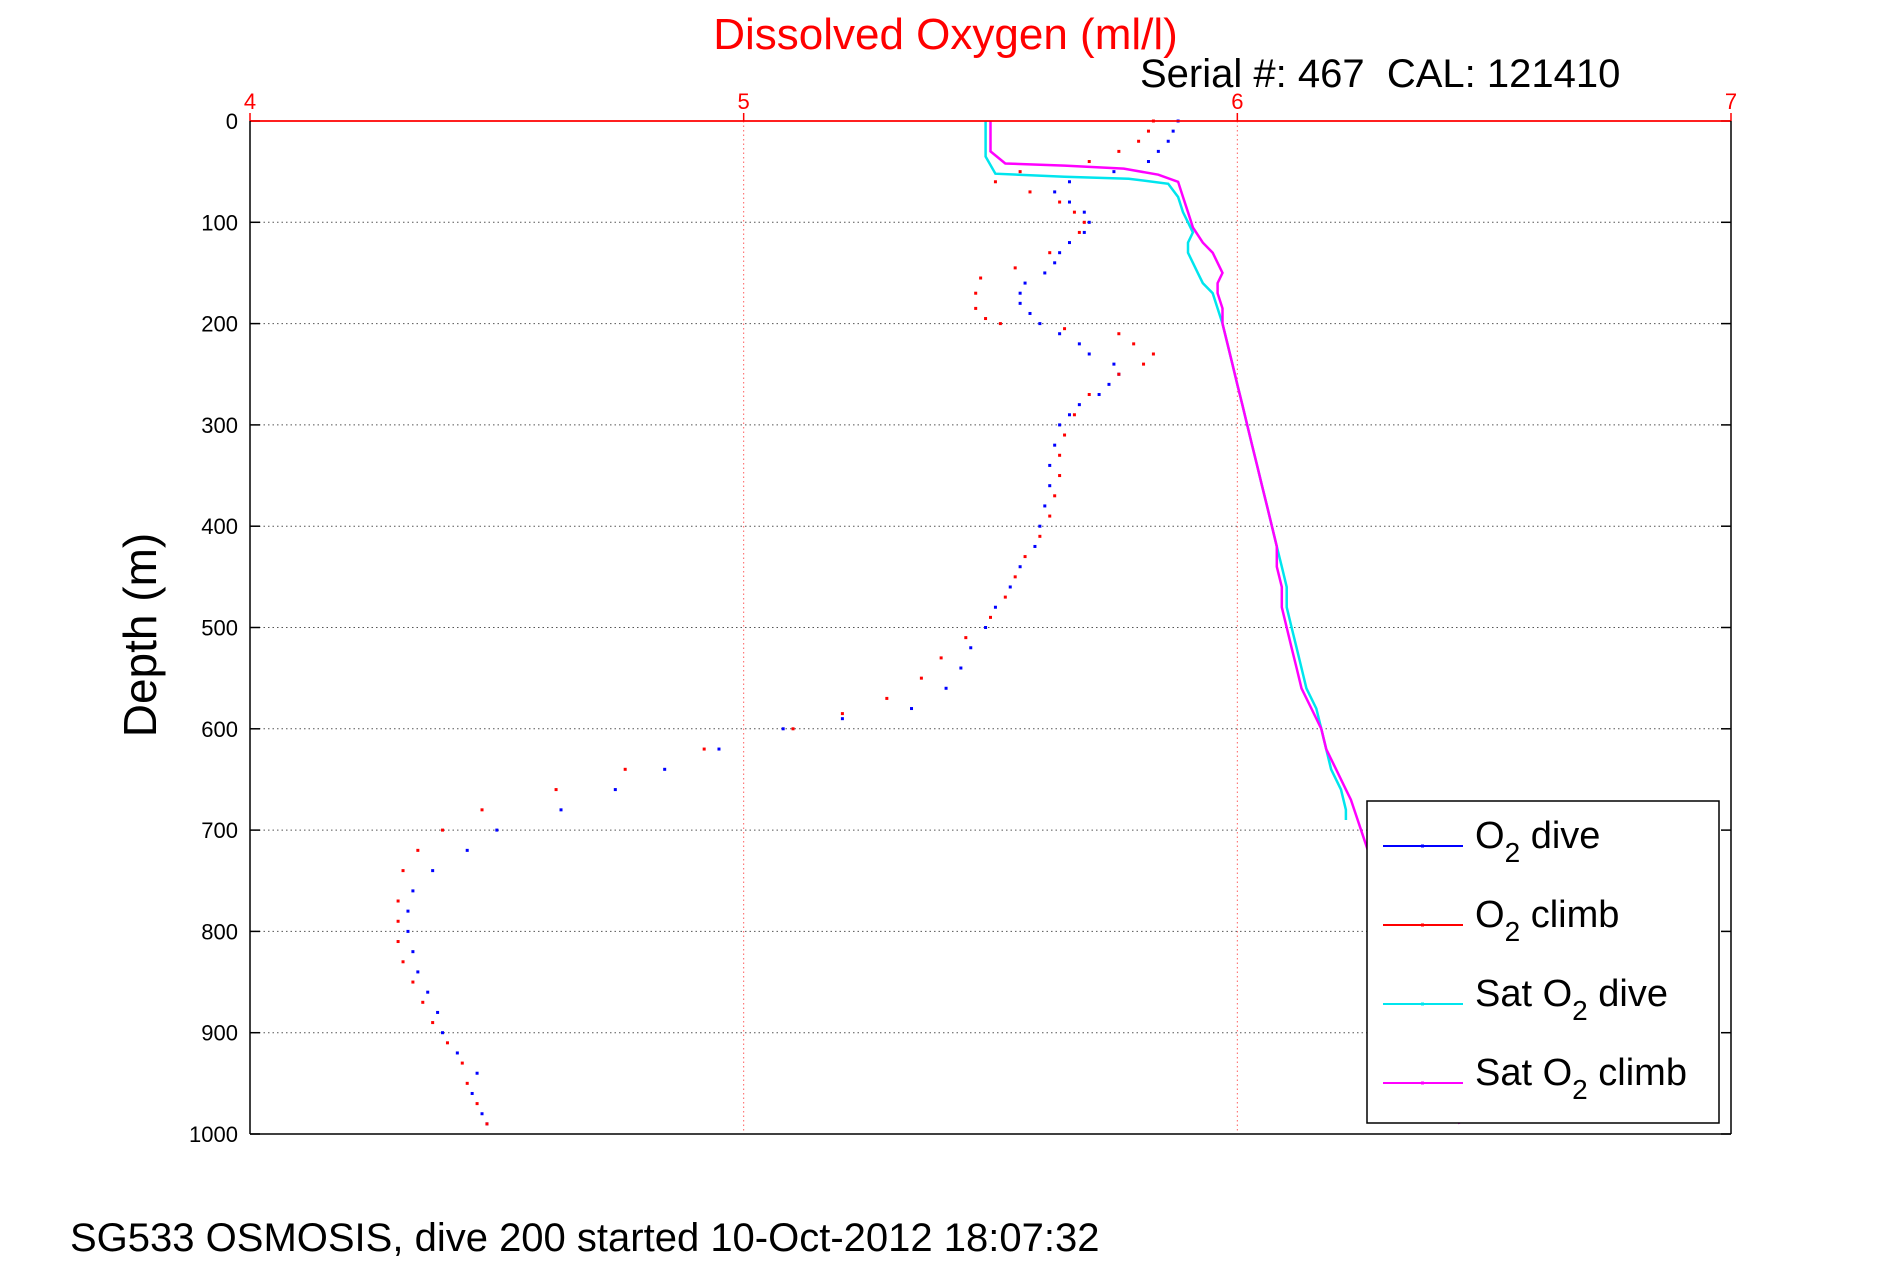  What do you see at coordinates (1537, 841) in the screenshot?
I see `legend-label: O2 dive` at bounding box center [1537, 841].